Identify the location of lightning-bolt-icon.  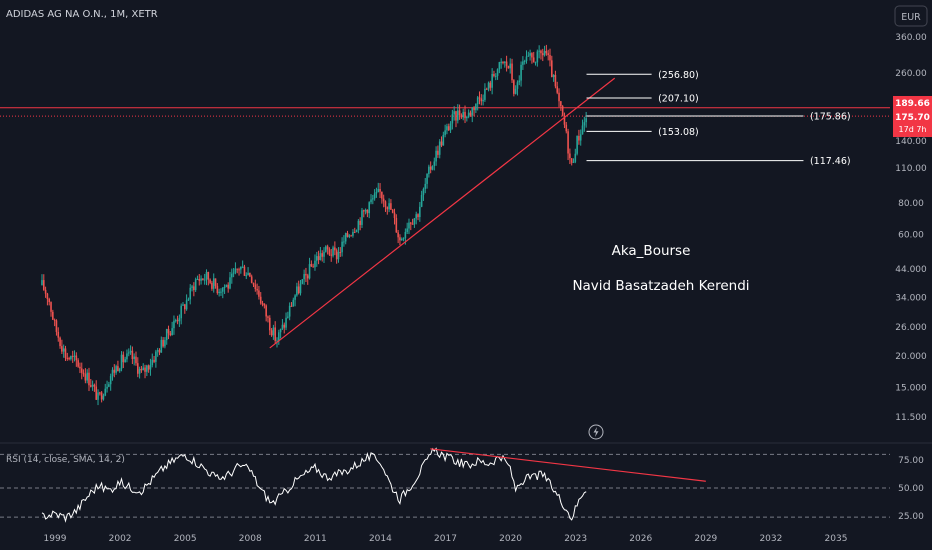
(596, 432).